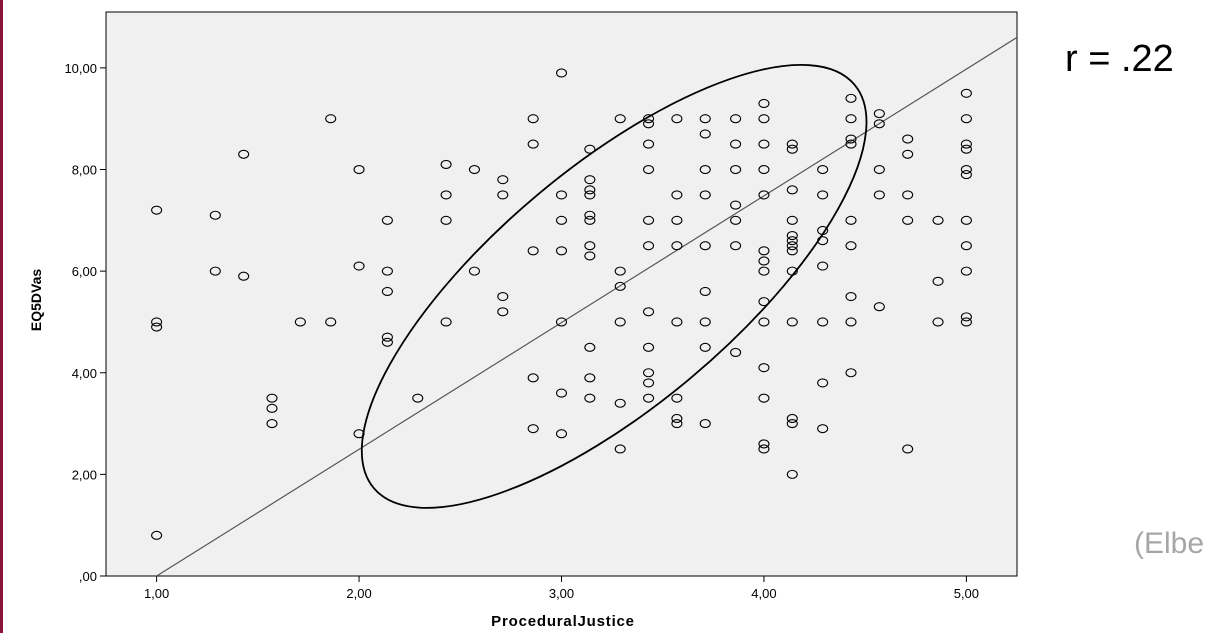 The height and width of the screenshot is (633, 1217). What do you see at coordinates (84, 474) in the screenshot?
I see `y-tick-label: 2,00` at bounding box center [84, 474].